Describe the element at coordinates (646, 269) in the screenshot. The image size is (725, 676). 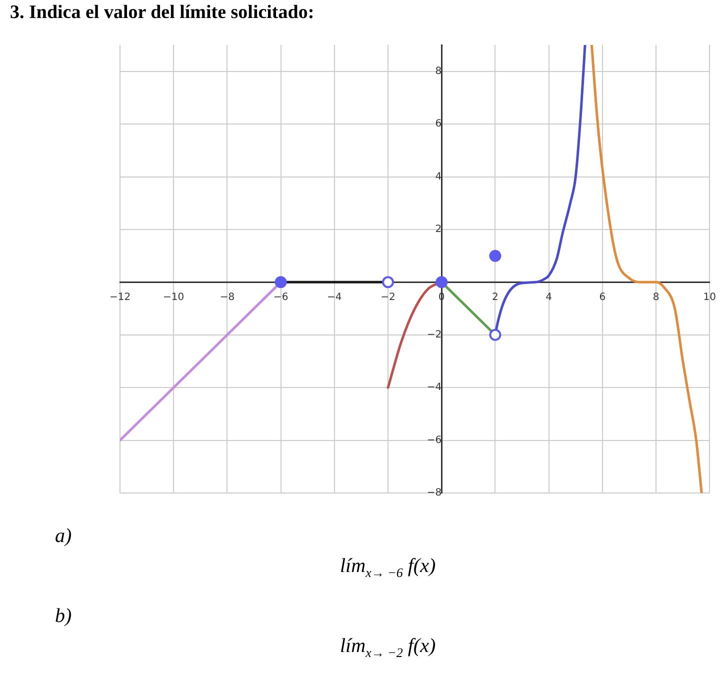
I see `line-series` at that location.